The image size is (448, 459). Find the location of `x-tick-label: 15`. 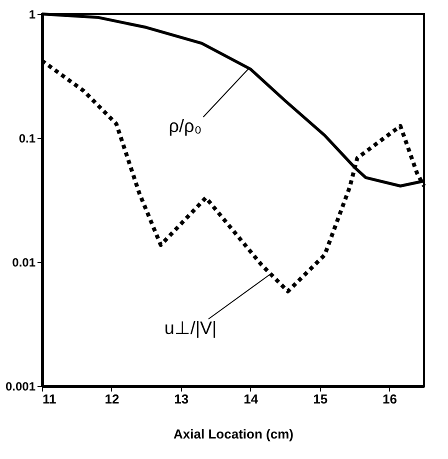

x-tick-label: 15 is located at coordinates (320, 399).